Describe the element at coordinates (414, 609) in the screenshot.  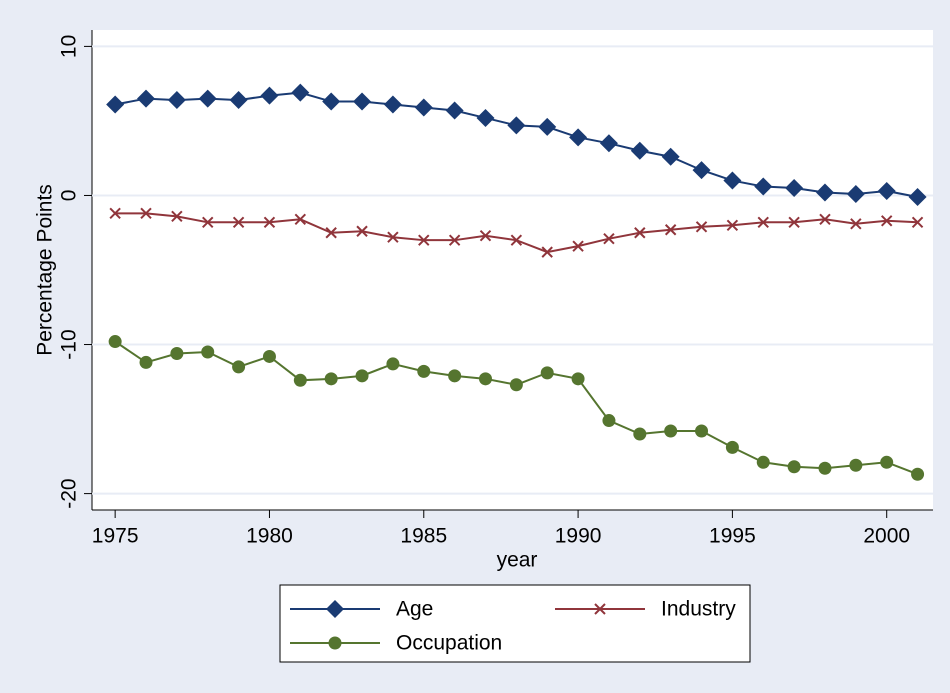
I see `legend-label: Age` at that location.